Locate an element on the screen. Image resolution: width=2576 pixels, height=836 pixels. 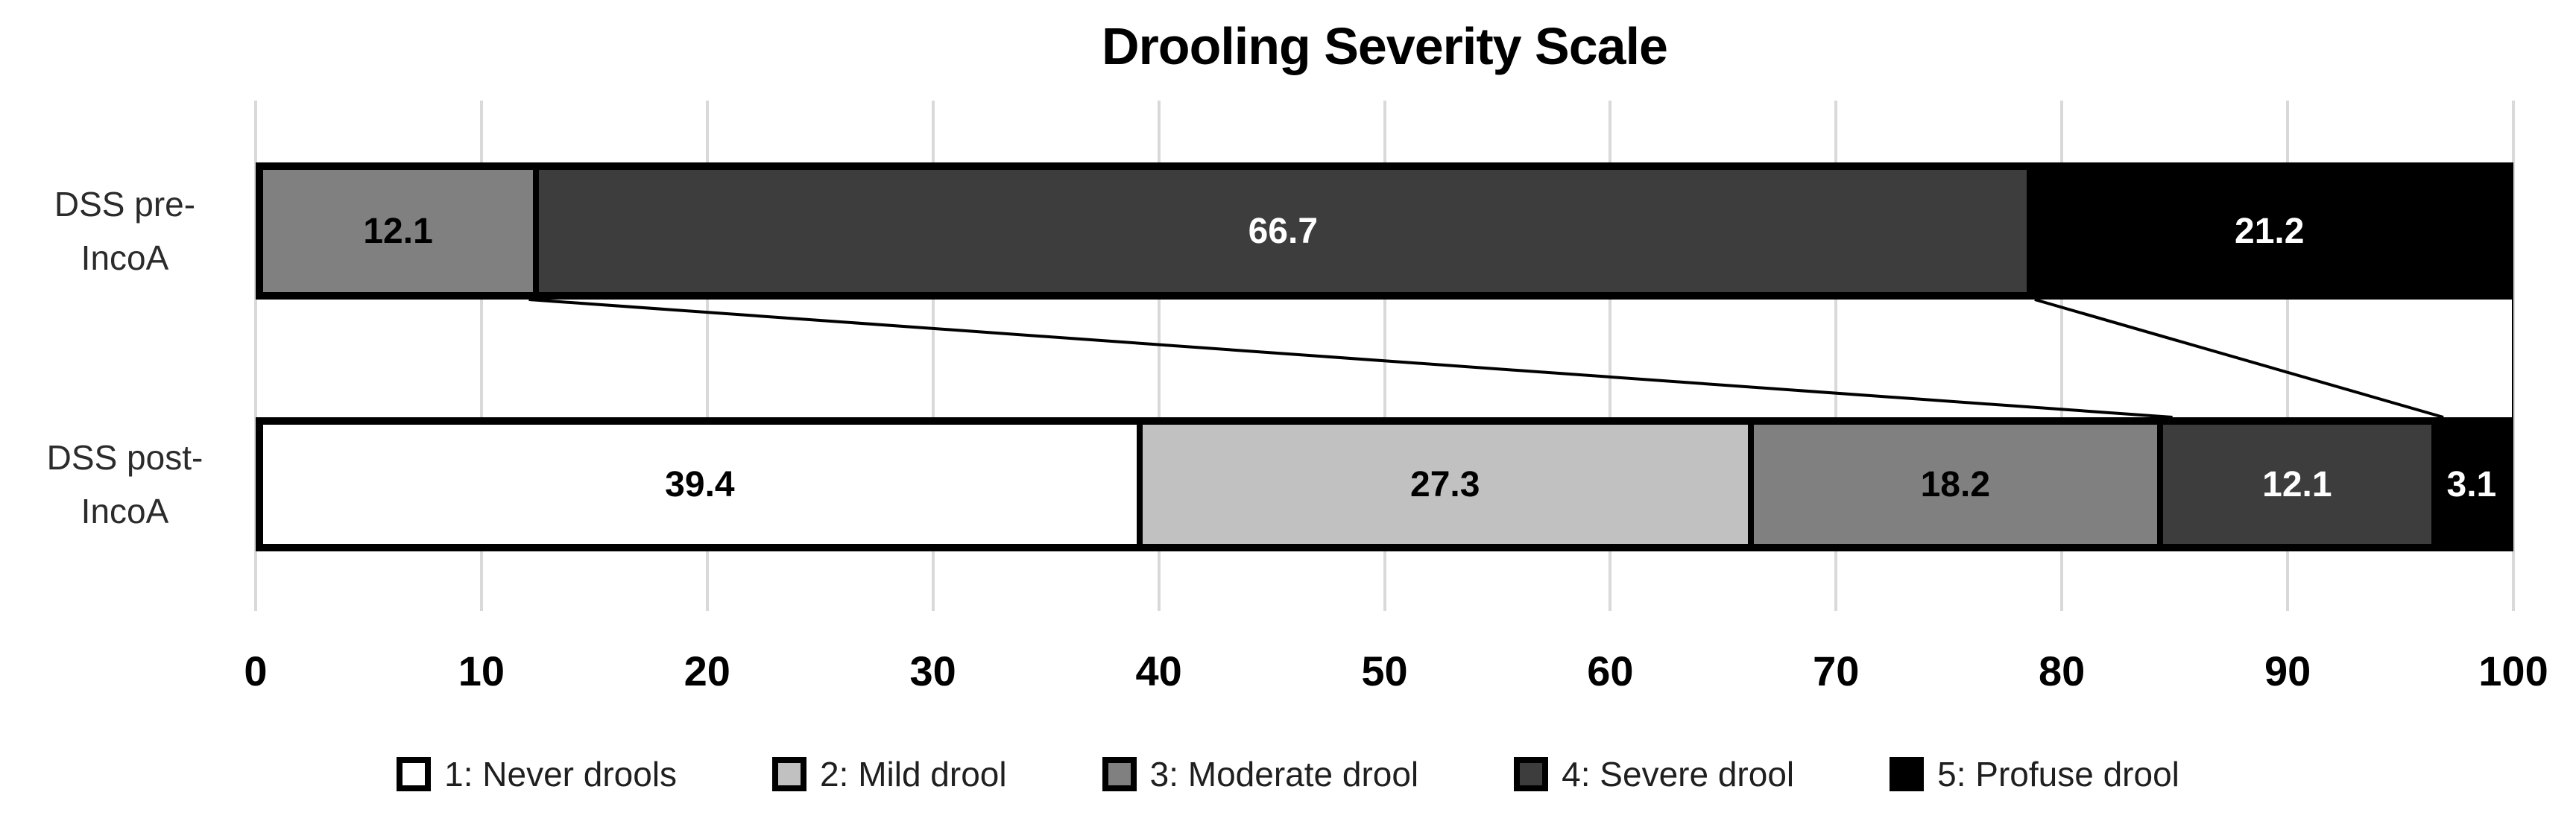
segment-value-label: 66.7 is located at coordinates (1283, 231).